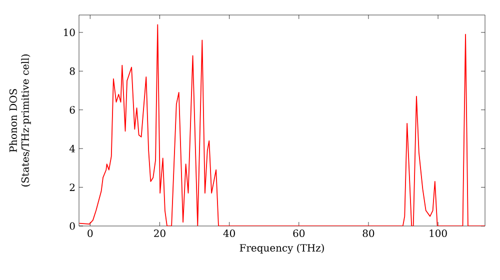  What do you see at coordinates (72, 226) in the screenshot?
I see `y-tick-label: 0` at bounding box center [72, 226].